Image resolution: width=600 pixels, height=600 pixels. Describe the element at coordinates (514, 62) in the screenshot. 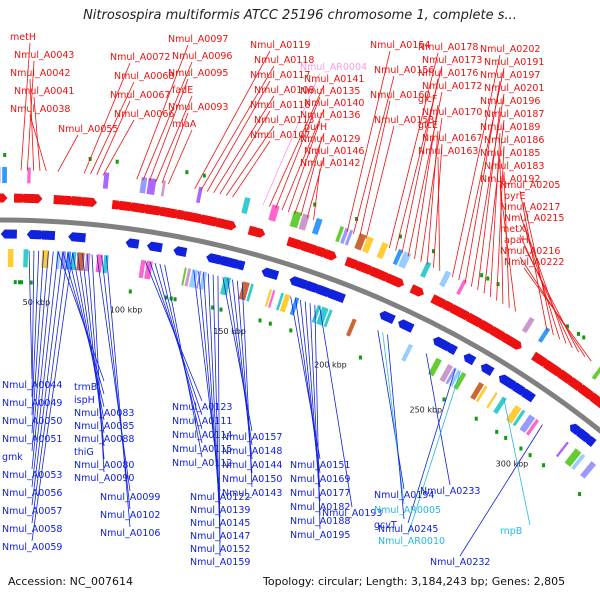

I see `gene-label: Nmul_A0191` at that location.